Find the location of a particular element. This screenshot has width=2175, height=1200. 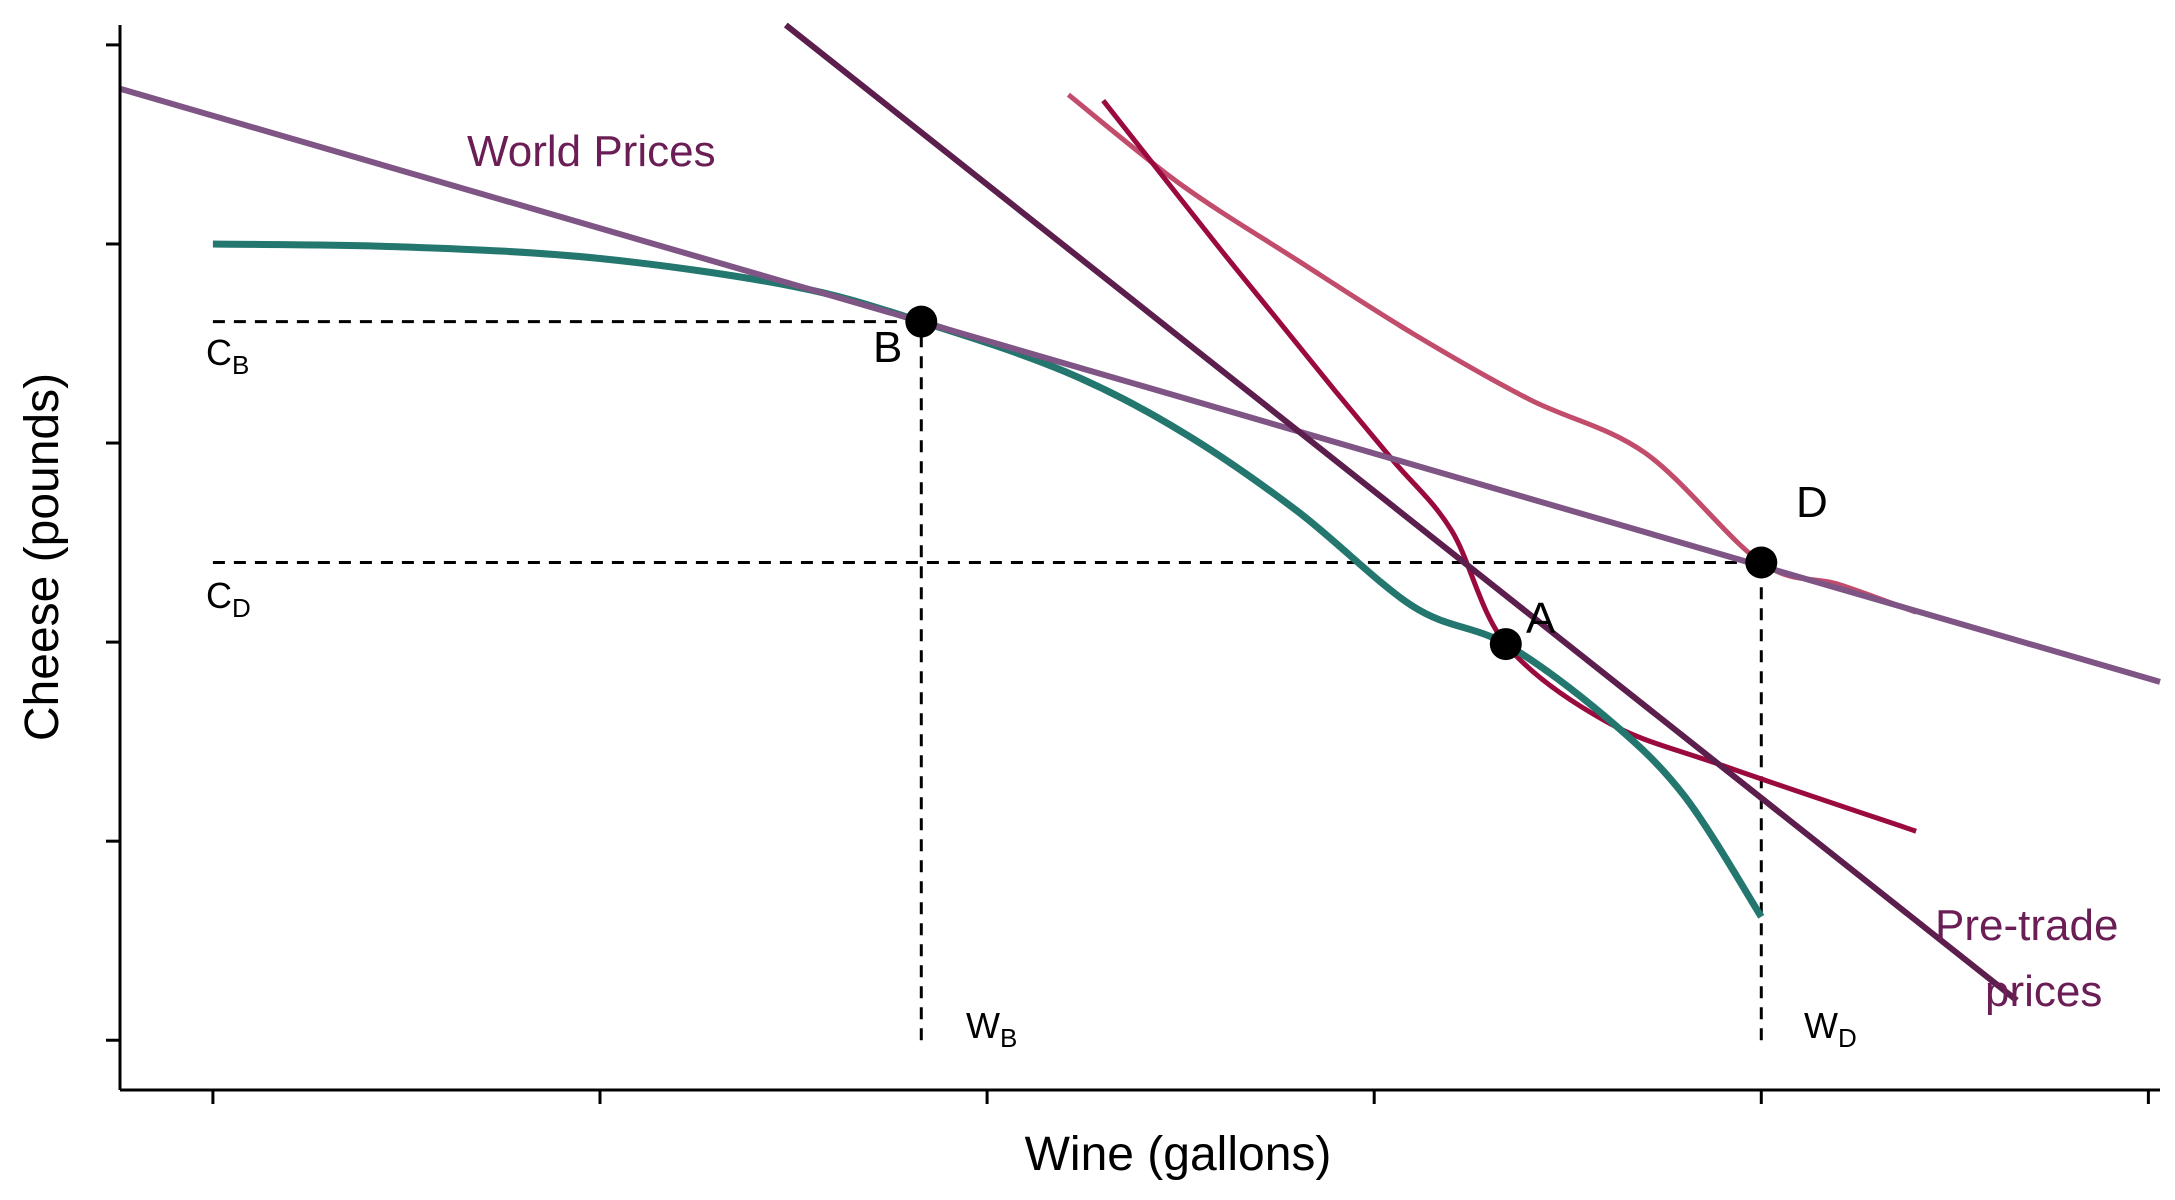

cb-label-sub: B is located at coordinates (240, 365).